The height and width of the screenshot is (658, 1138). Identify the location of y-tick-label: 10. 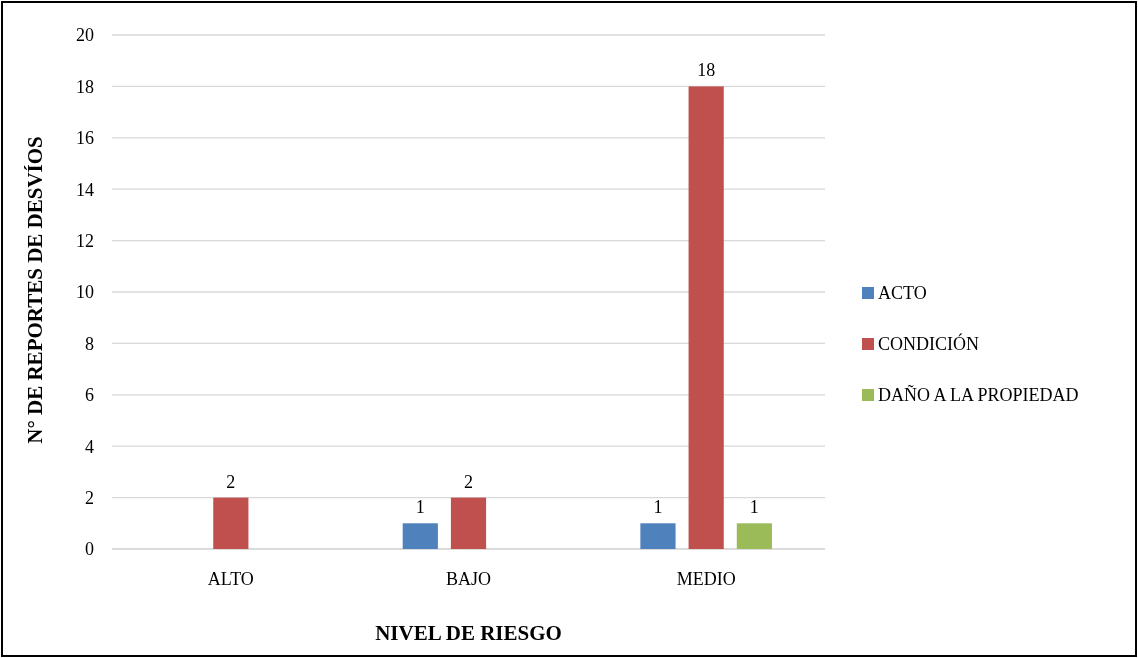
(85, 292).